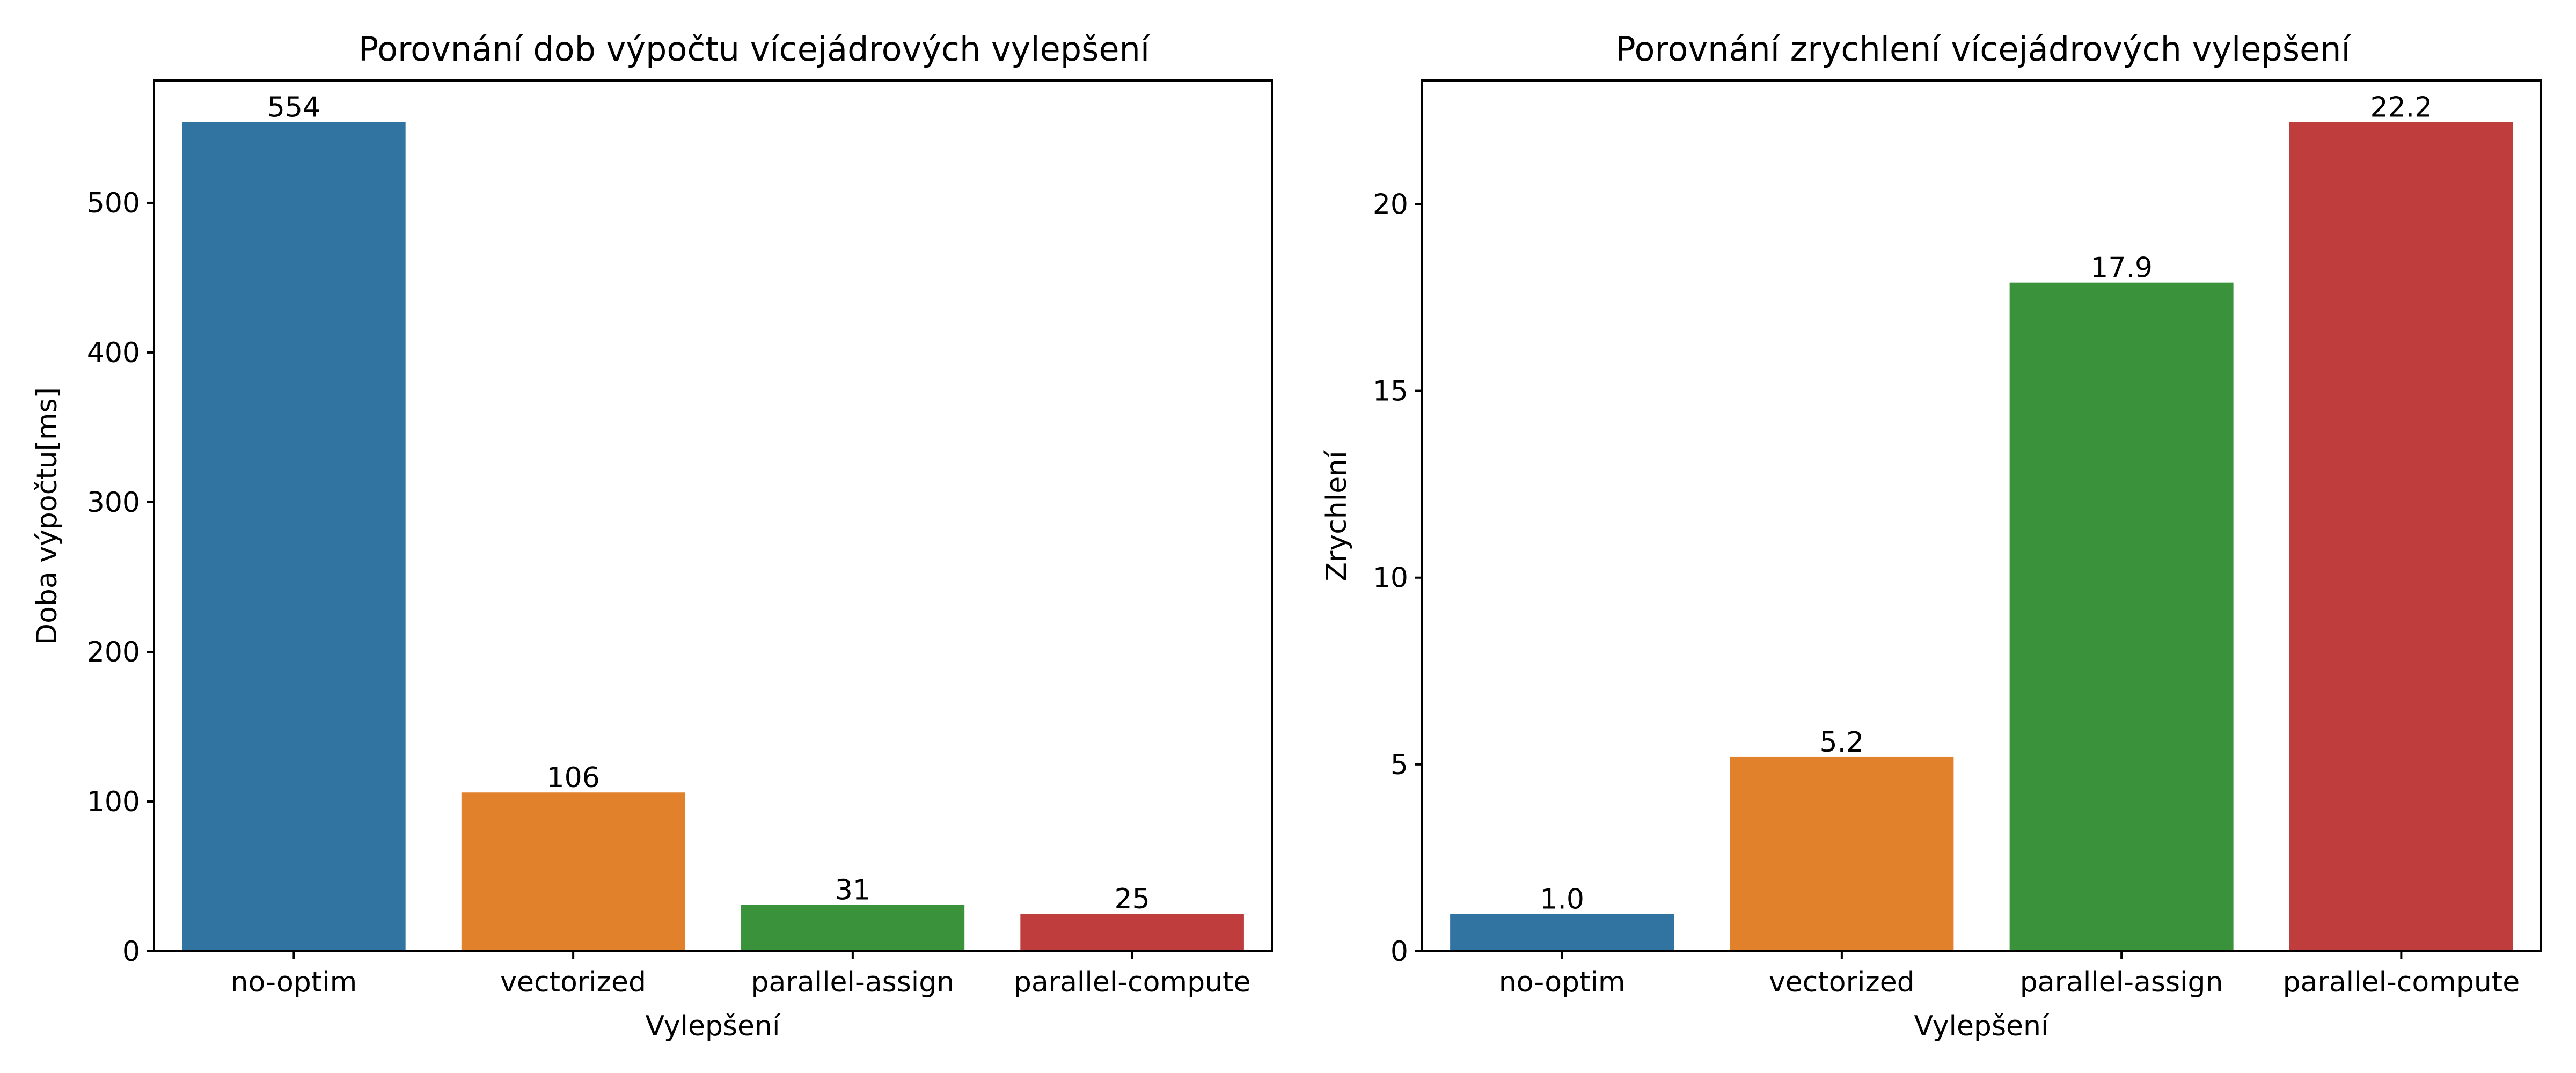 This screenshot has height=1073, width=2576. What do you see at coordinates (1390, 204) in the screenshot?
I see `y-tick-label-right: 20` at bounding box center [1390, 204].